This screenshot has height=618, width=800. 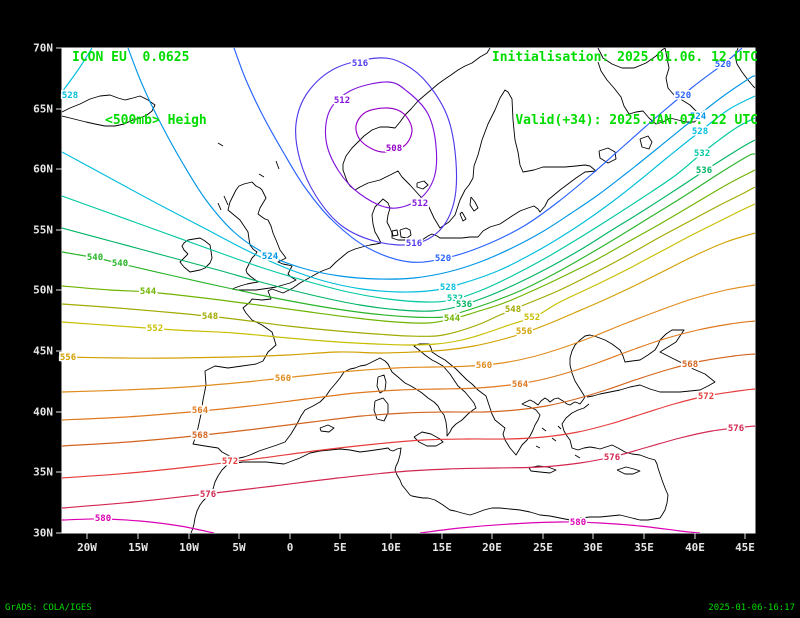 What do you see at coordinates (43, 109) in the screenshot?
I see `lat-label: 65N` at bounding box center [43, 109].